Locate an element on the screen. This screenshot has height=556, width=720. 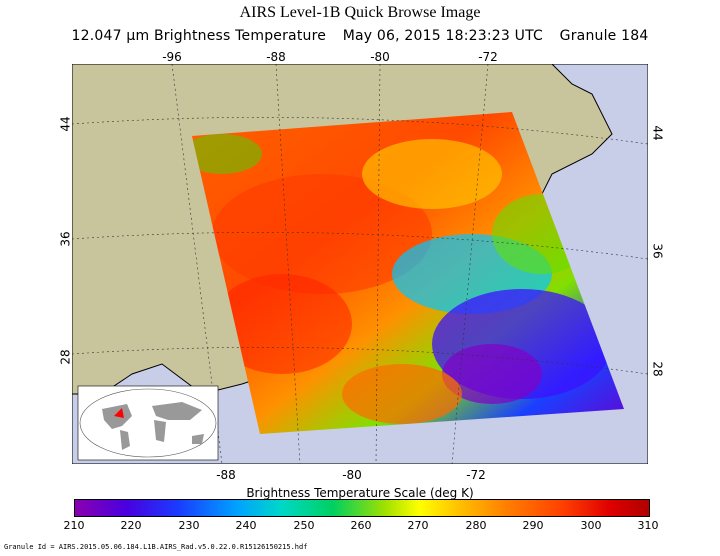
scale-tick-220: 220 is located at coordinates (131, 525).